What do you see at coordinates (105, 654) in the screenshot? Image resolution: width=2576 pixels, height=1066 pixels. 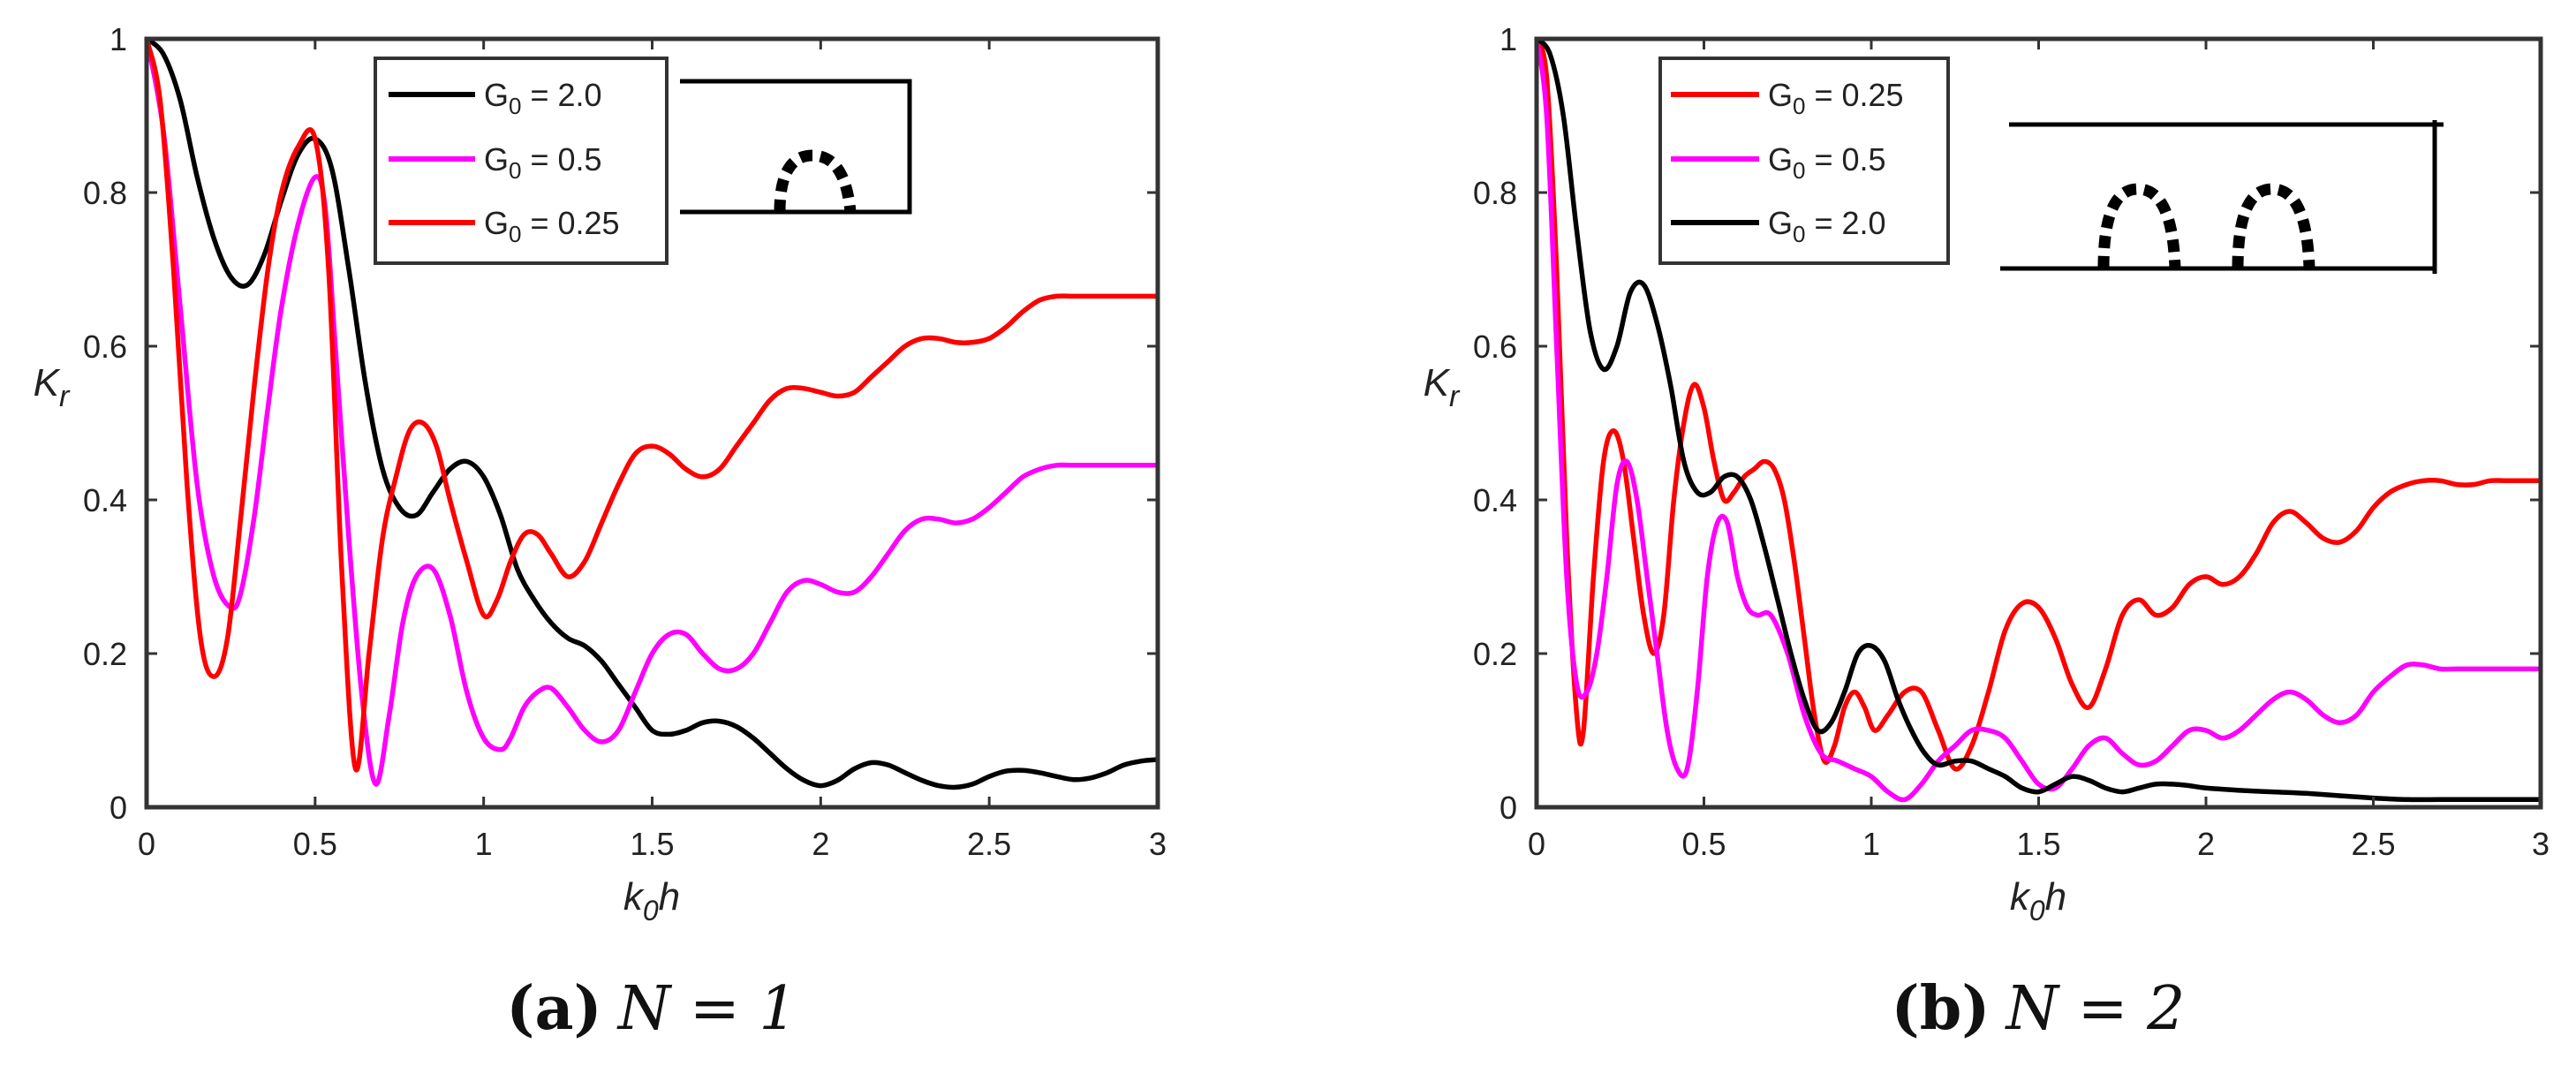 I see `panel-a-y-tick-label: 0.2` at bounding box center [105, 654].